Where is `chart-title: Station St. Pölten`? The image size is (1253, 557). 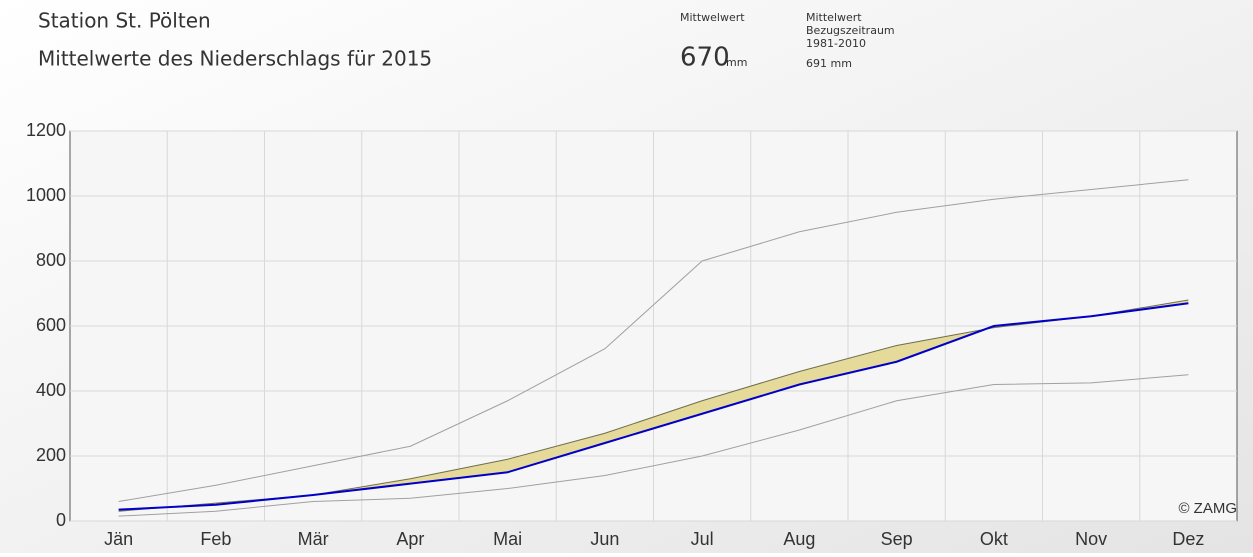 chart-title: Station St. Pölten is located at coordinates (124, 21).